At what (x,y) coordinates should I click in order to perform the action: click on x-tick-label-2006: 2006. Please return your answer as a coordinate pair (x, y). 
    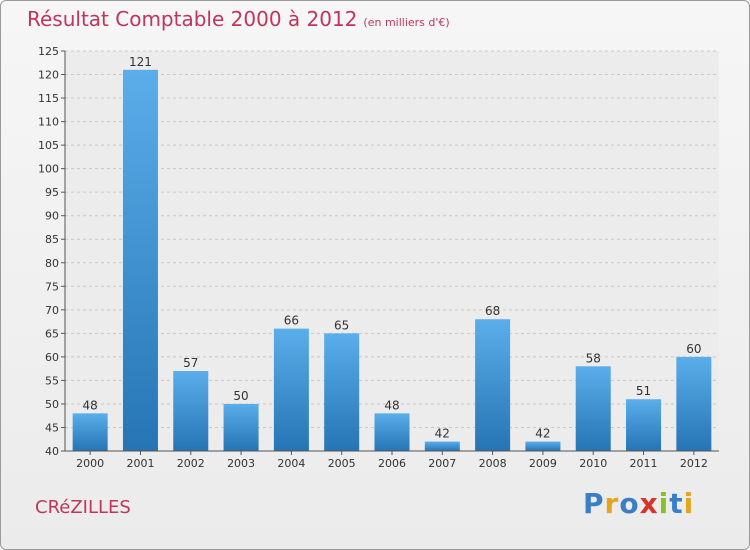
    Looking at the image, I should click on (392, 463).